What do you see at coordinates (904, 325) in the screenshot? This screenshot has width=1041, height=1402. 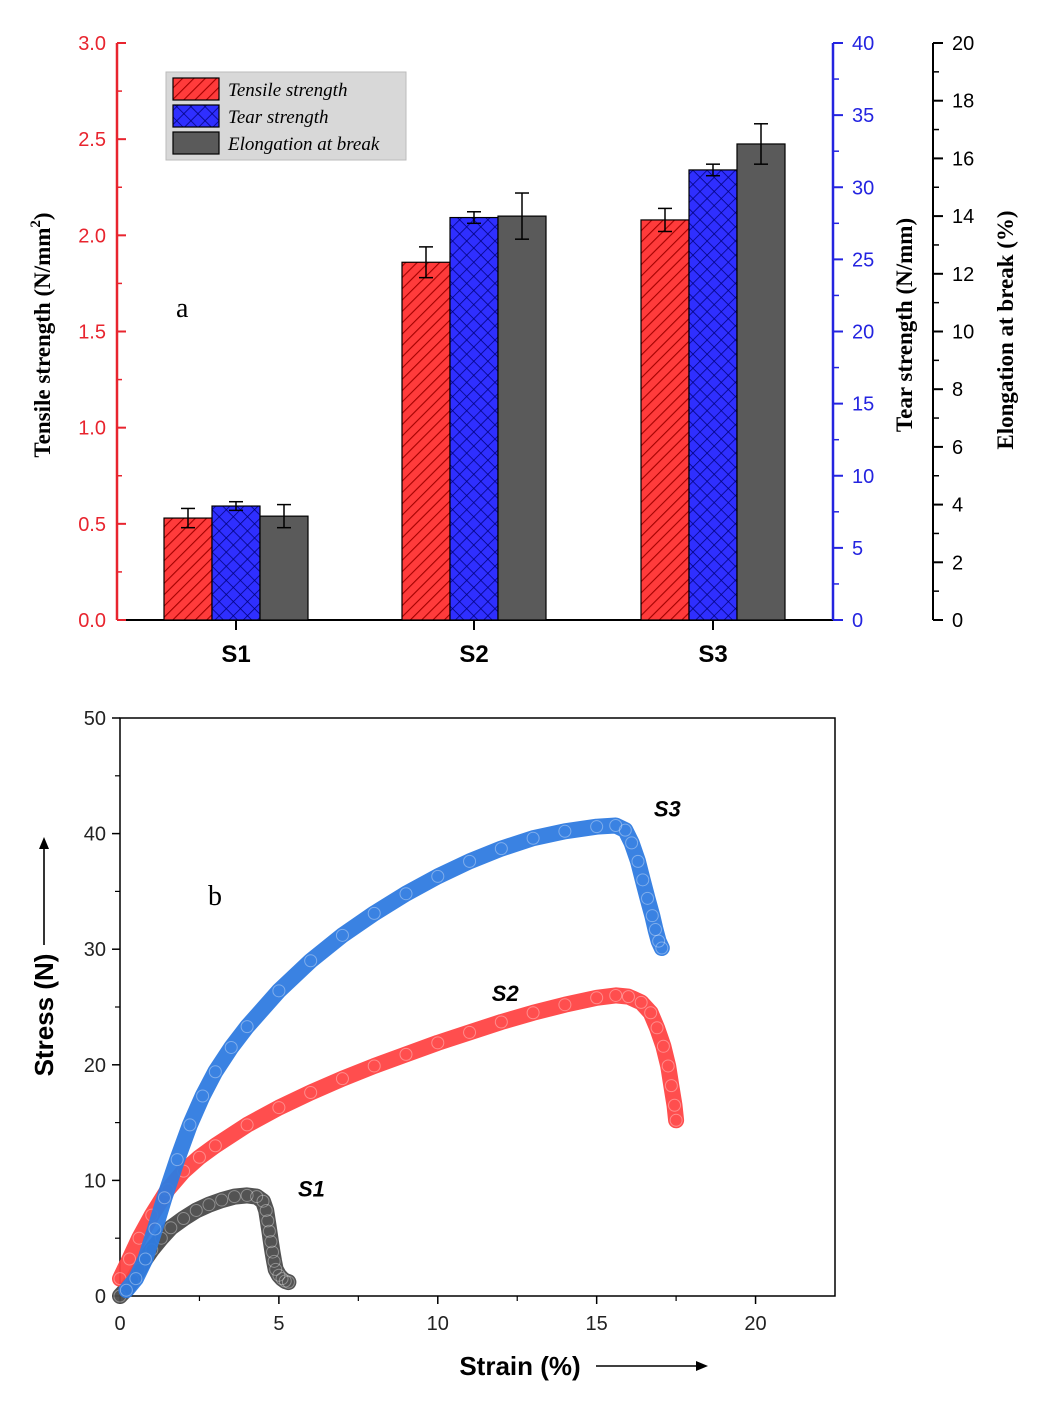 I see `tear-axis-label: Tear strength (N/mm)` at bounding box center [904, 325].